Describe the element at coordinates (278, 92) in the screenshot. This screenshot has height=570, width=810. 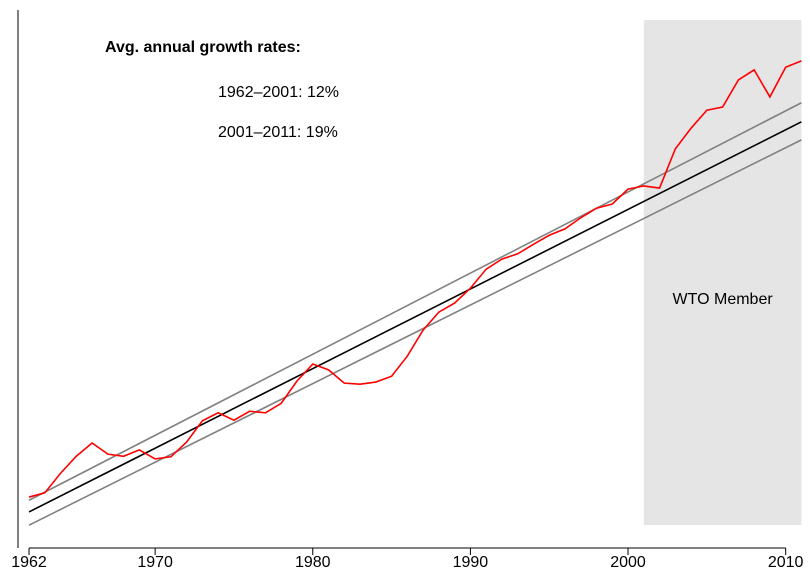
I see `annotation-line: 1962–2001: 12%` at that location.